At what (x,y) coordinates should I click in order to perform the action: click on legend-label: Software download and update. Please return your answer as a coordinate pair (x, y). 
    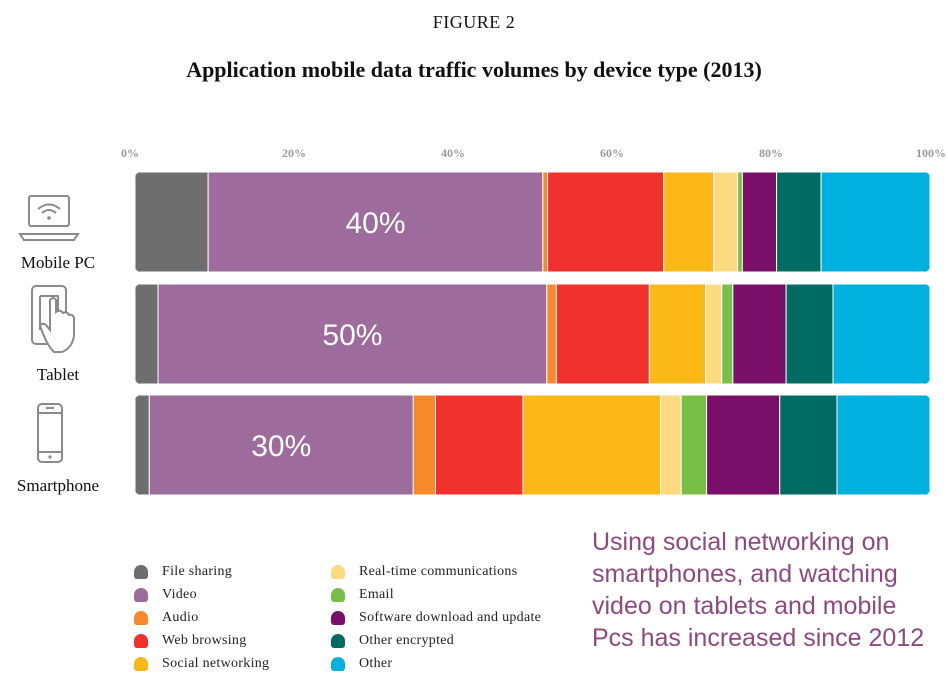
    Looking at the image, I should click on (450, 617).